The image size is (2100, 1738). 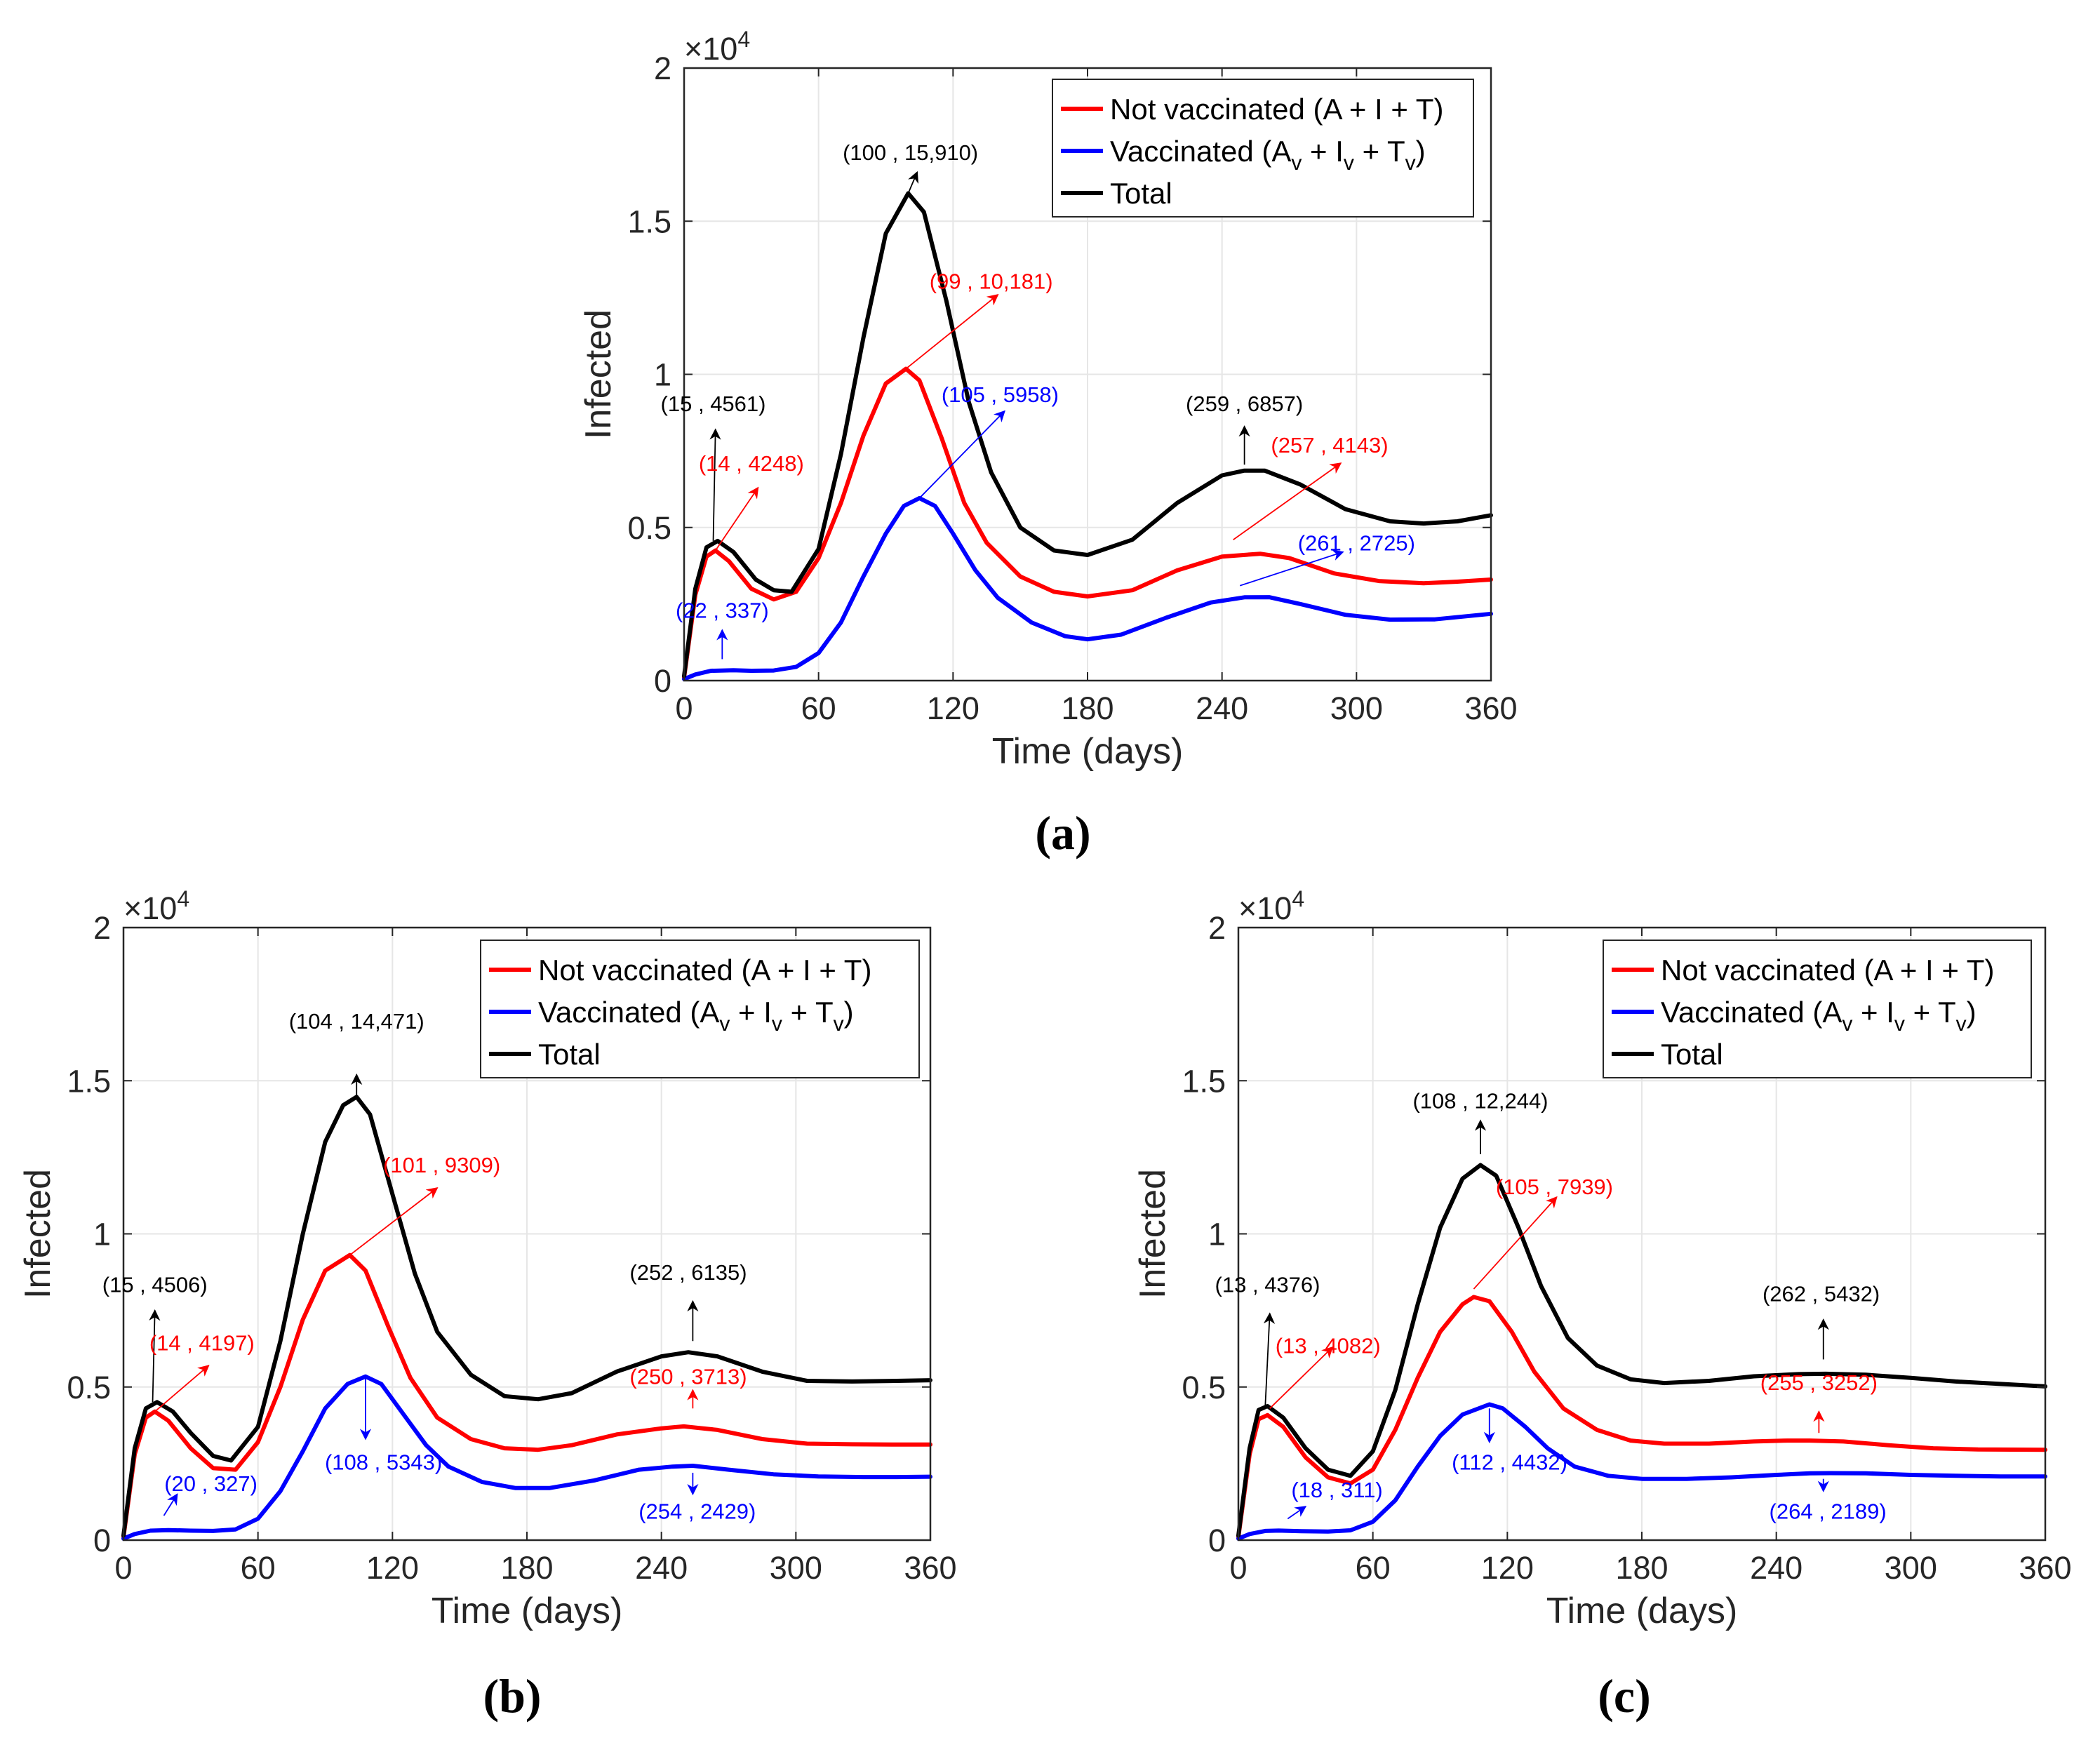 What do you see at coordinates (1828, 1511) in the screenshot?
I see `annotation-label: (264 , 2189)` at bounding box center [1828, 1511].